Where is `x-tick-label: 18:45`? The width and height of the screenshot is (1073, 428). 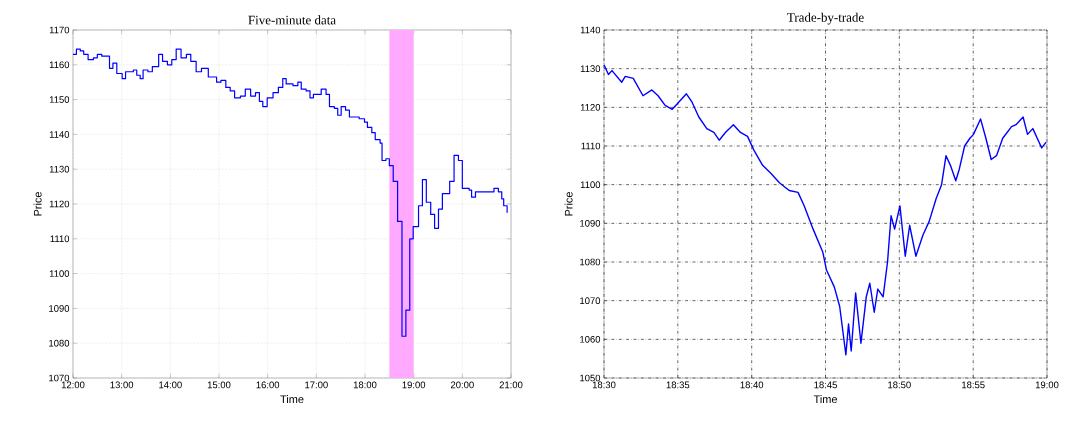
x-tick-label: 18:45 is located at coordinates (825, 385).